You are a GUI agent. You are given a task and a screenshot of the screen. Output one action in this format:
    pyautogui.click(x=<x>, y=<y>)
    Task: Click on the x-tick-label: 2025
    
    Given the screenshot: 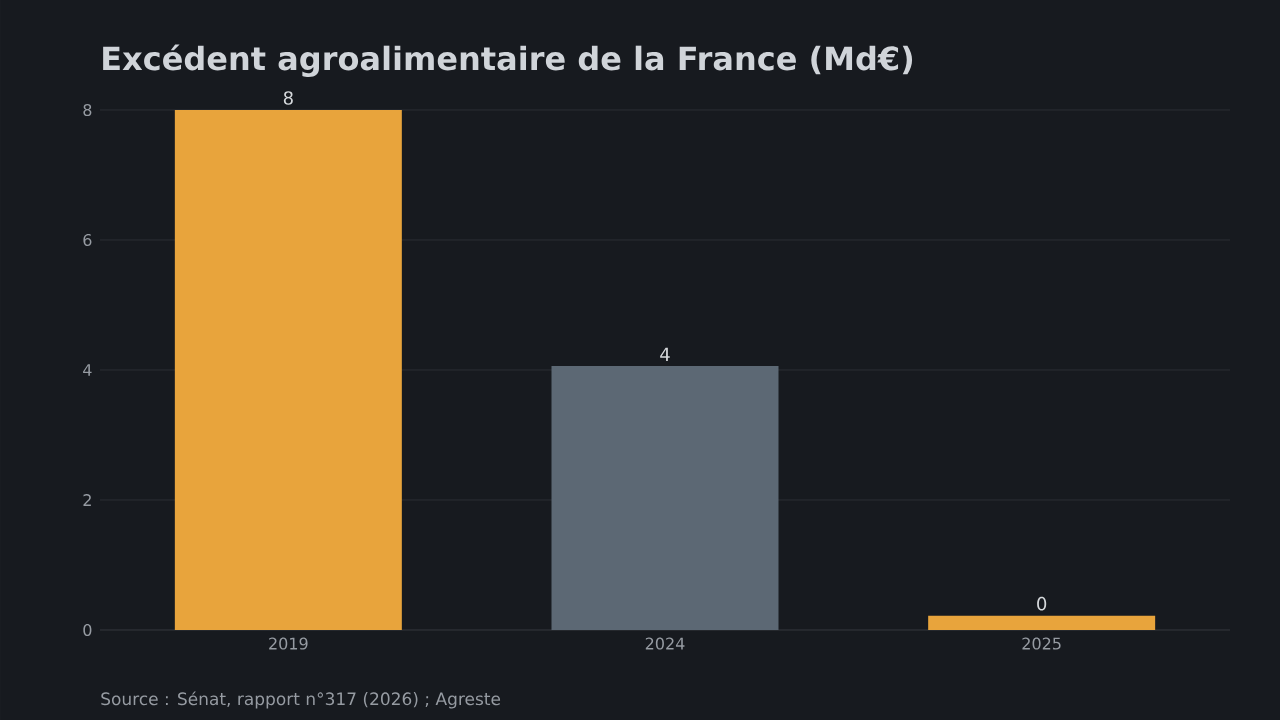 What is the action you would take?
    pyautogui.click(x=1041, y=643)
    